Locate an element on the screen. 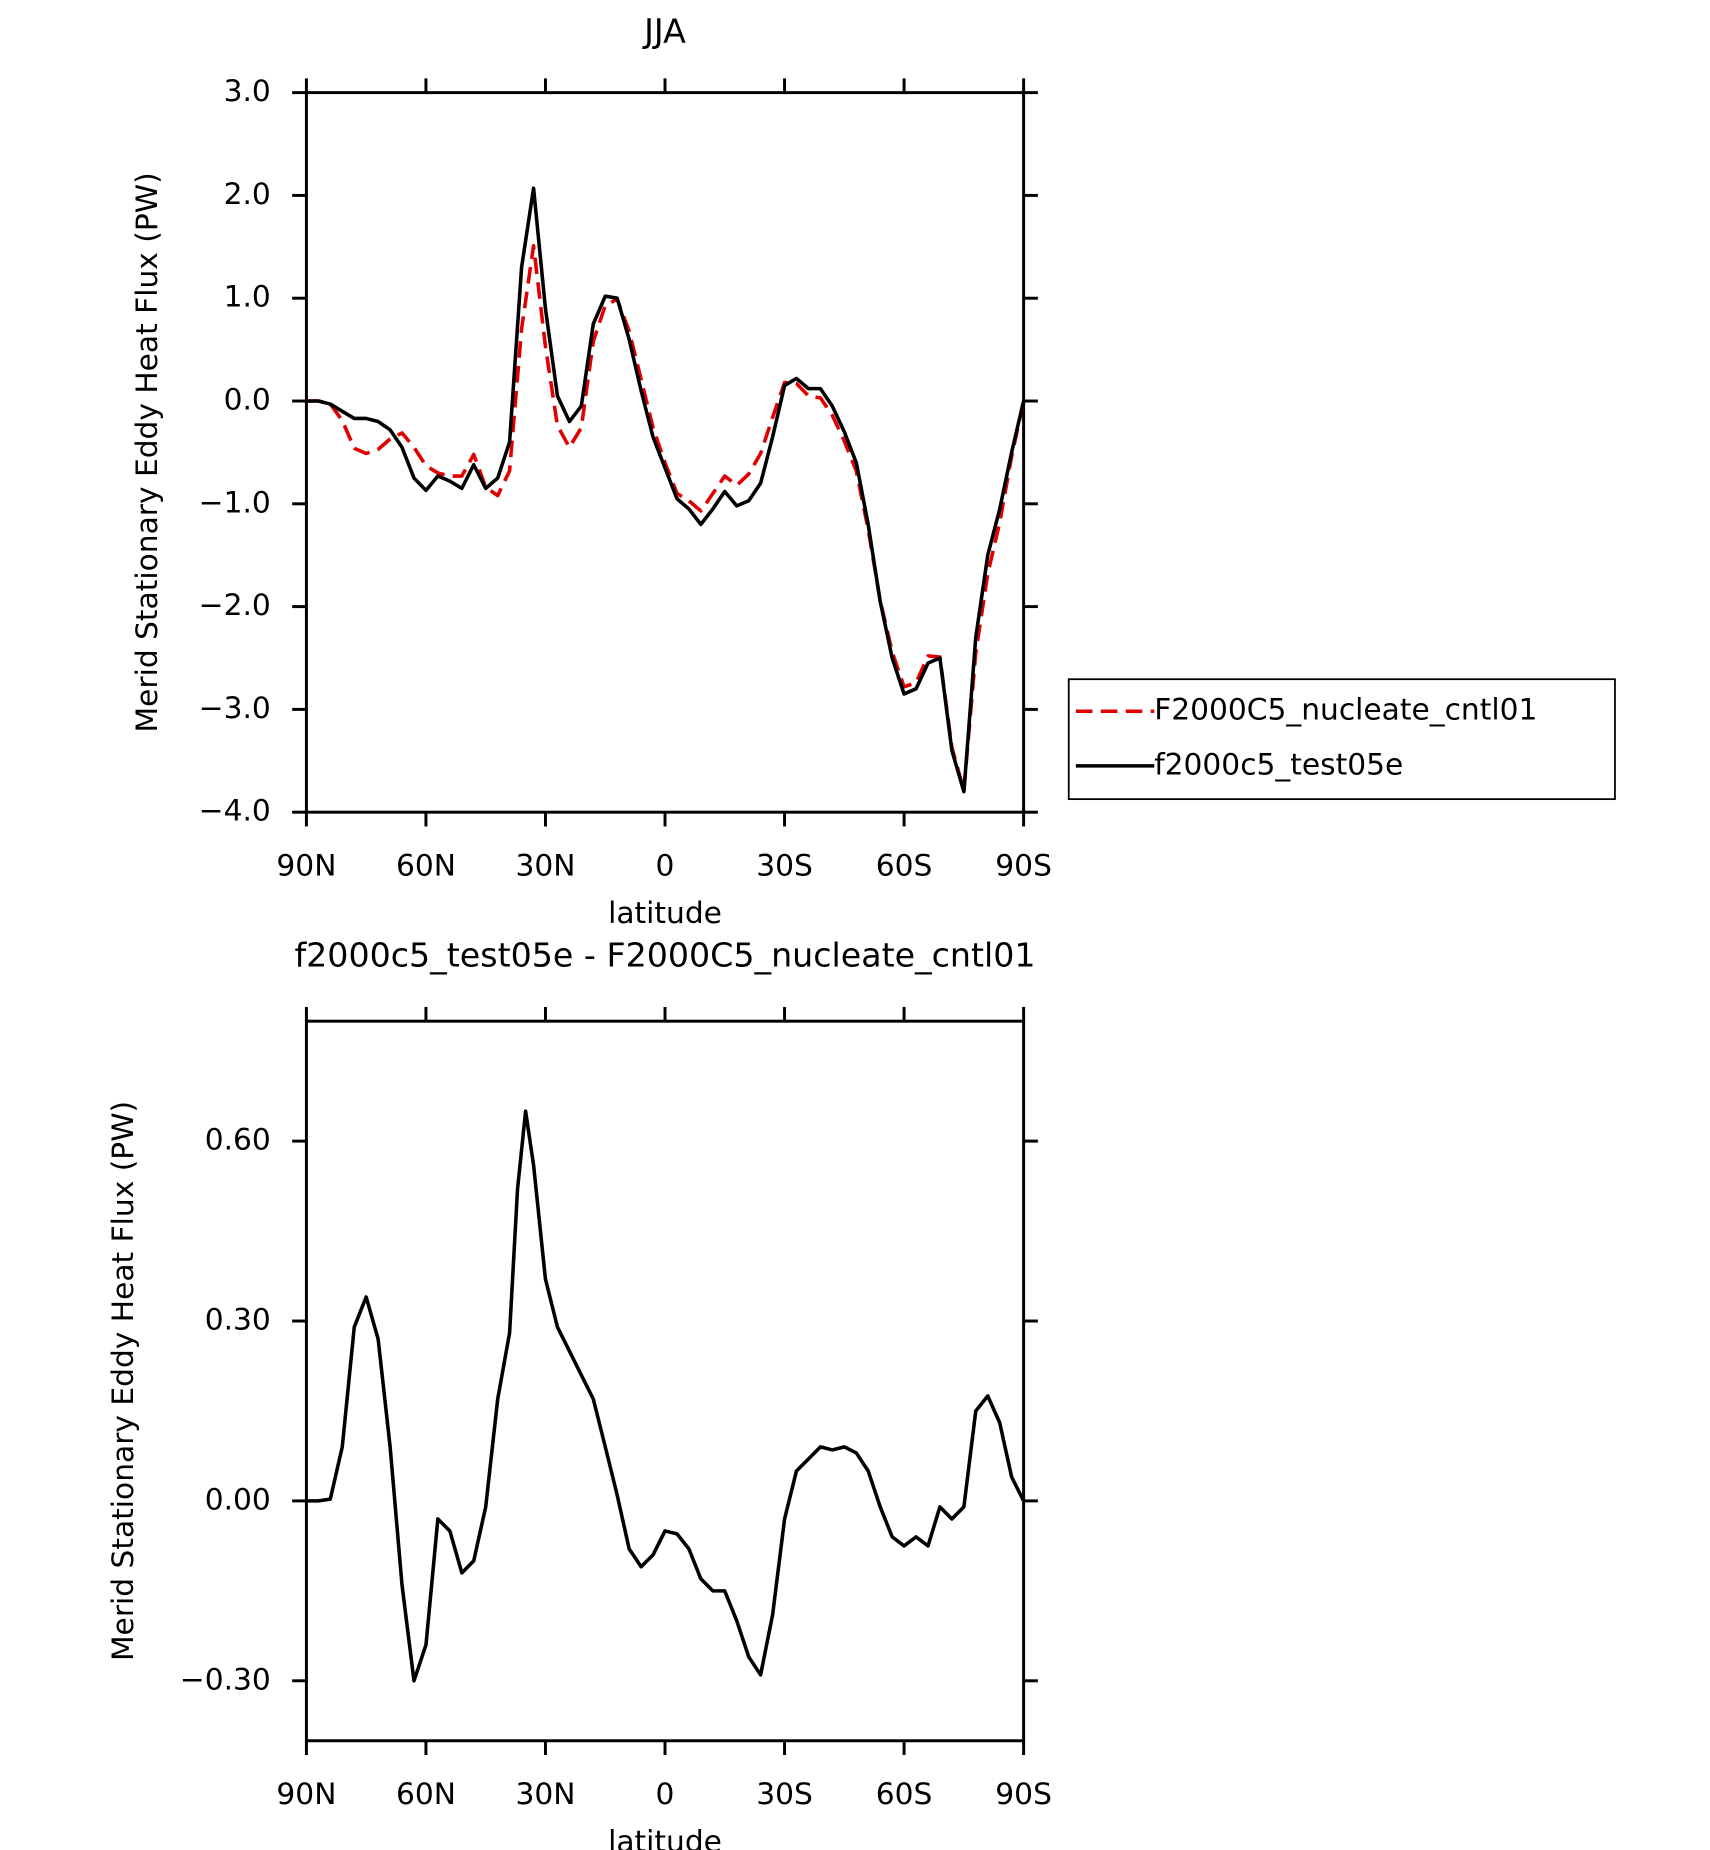 This screenshot has height=1850, width=1710. y-tick-label: −4.0 is located at coordinates (235, 810).